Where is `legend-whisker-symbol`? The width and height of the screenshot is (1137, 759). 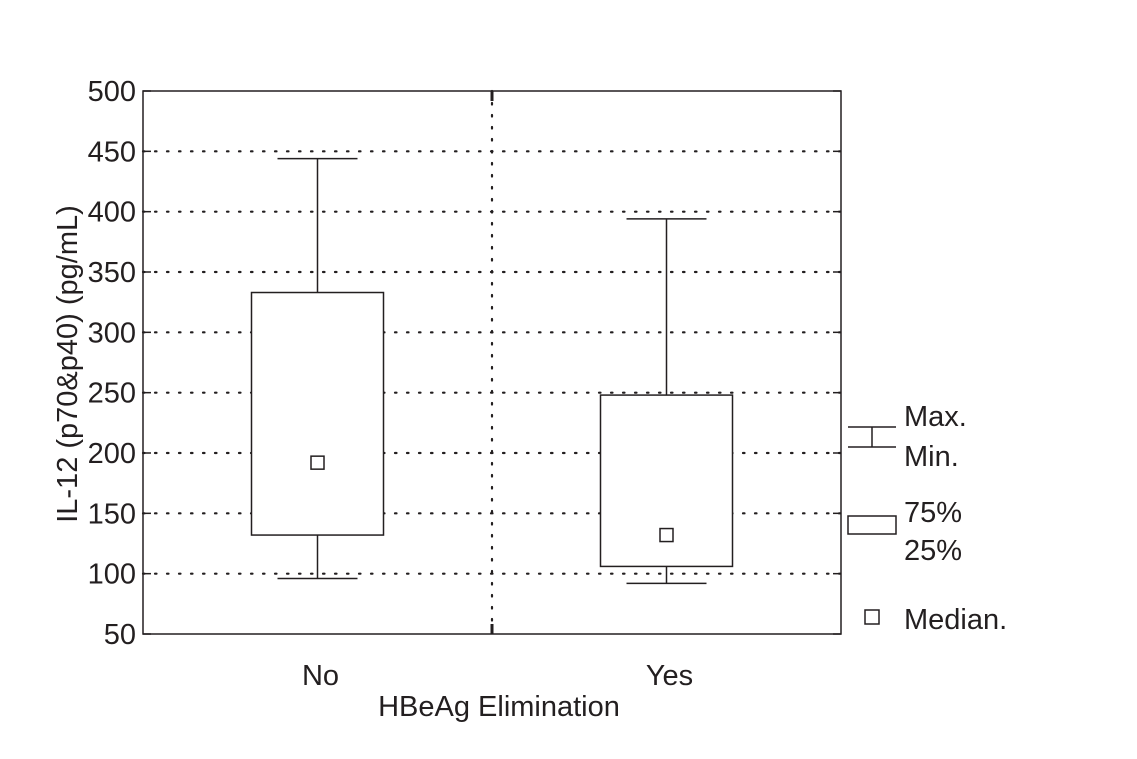 legend-whisker-symbol is located at coordinates (872, 437).